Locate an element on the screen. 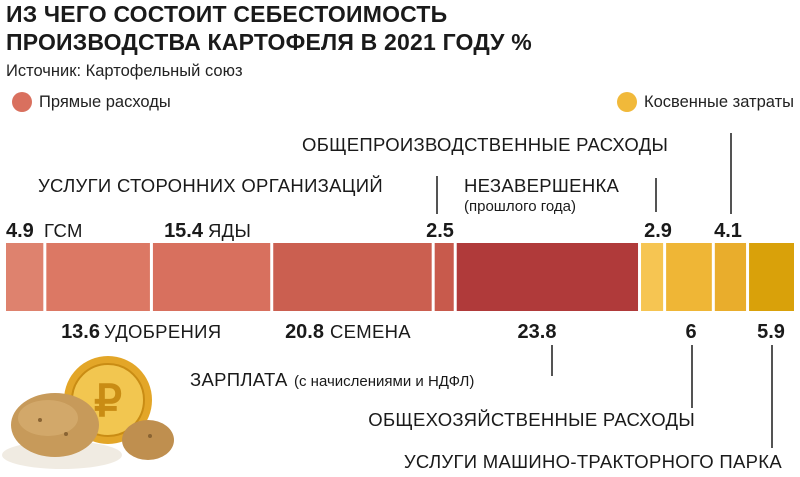  coin-potato-illustration: ₽ is located at coordinates (88, 412).